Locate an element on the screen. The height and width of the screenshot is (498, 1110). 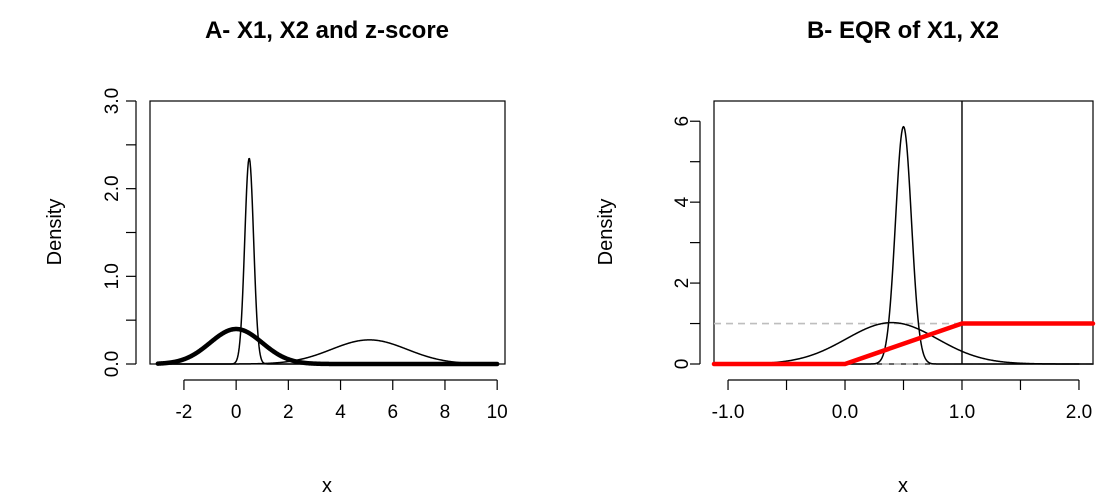
panel-a-x-tick-label-3: 4 is located at coordinates (340, 412).